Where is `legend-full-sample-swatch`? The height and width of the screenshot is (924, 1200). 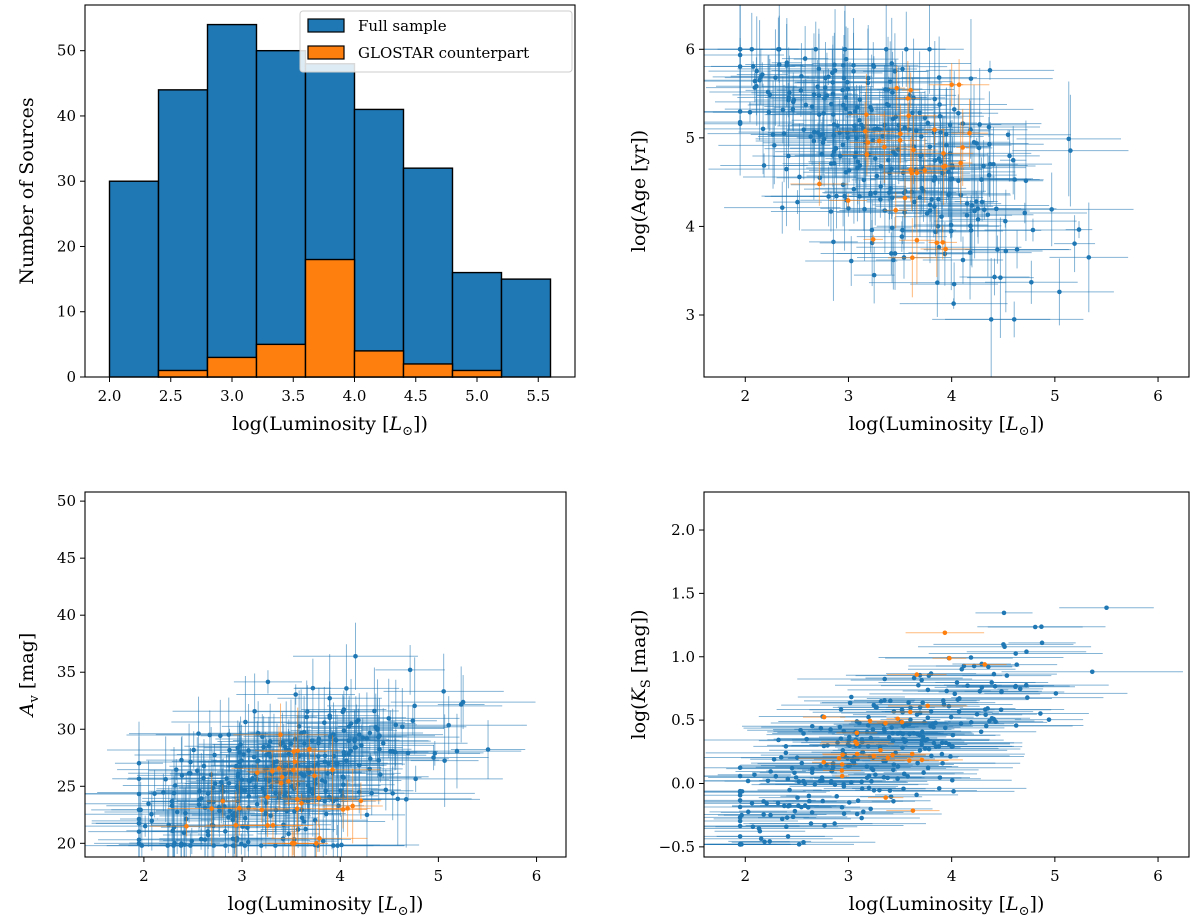
legend-full-sample-swatch is located at coordinates (326, 25).